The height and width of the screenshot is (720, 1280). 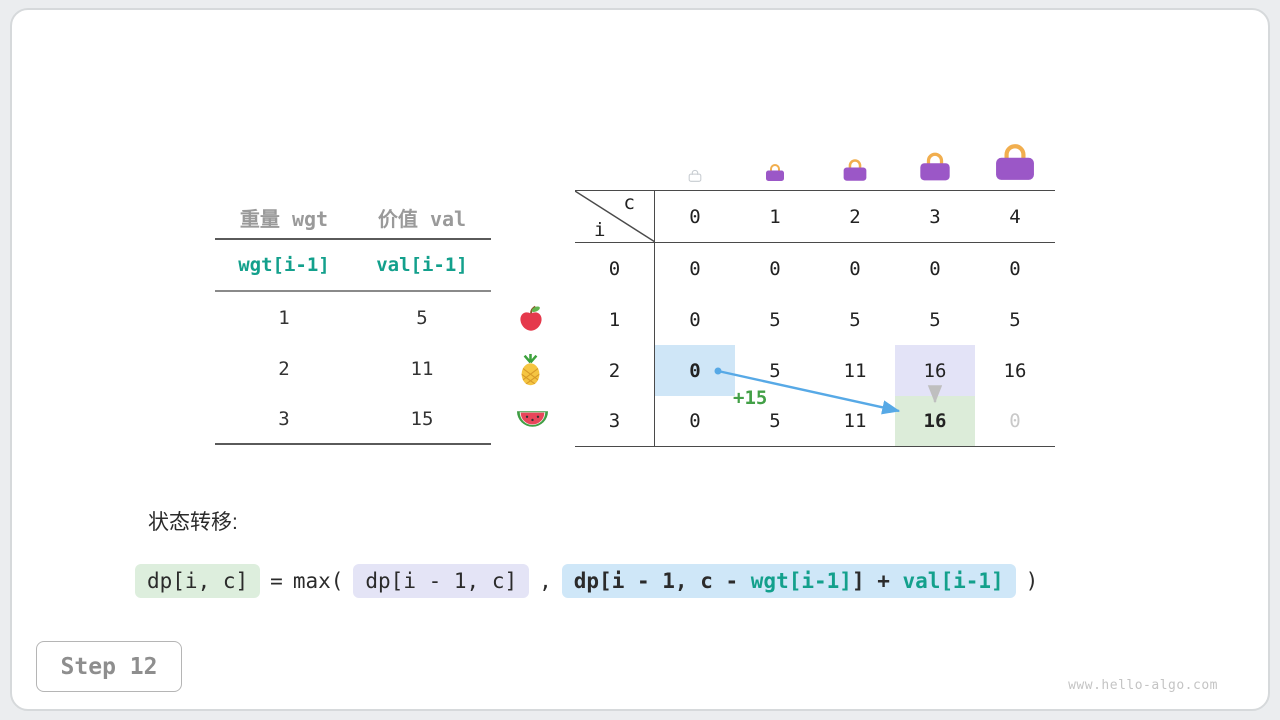 I want to click on items-table-header-row: 重量 wgt 价值 val, so click(x=353, y=218).